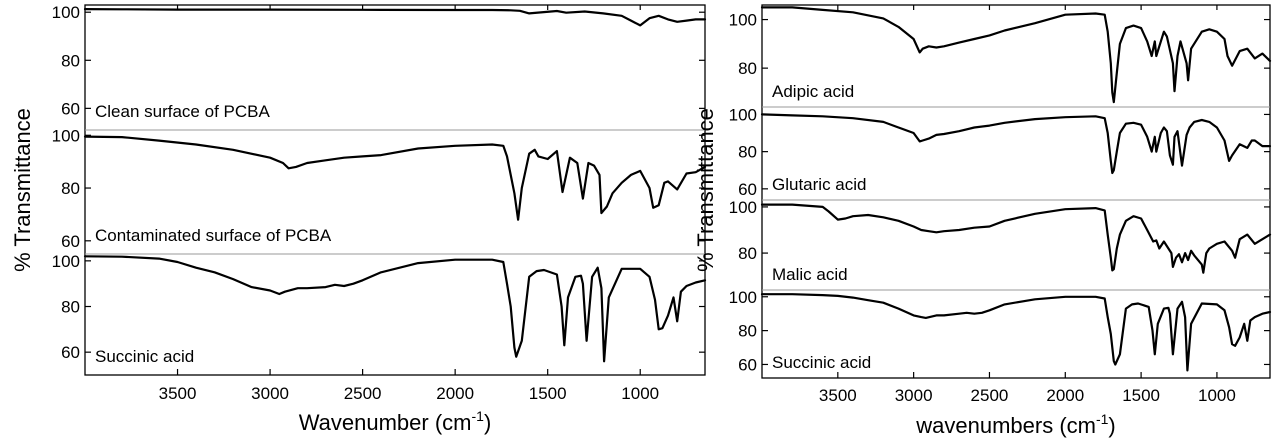 This screenshot has width=1274, height=440. I want to click on panel-1: 100 80 Adipic acid, so click(1000, 55).